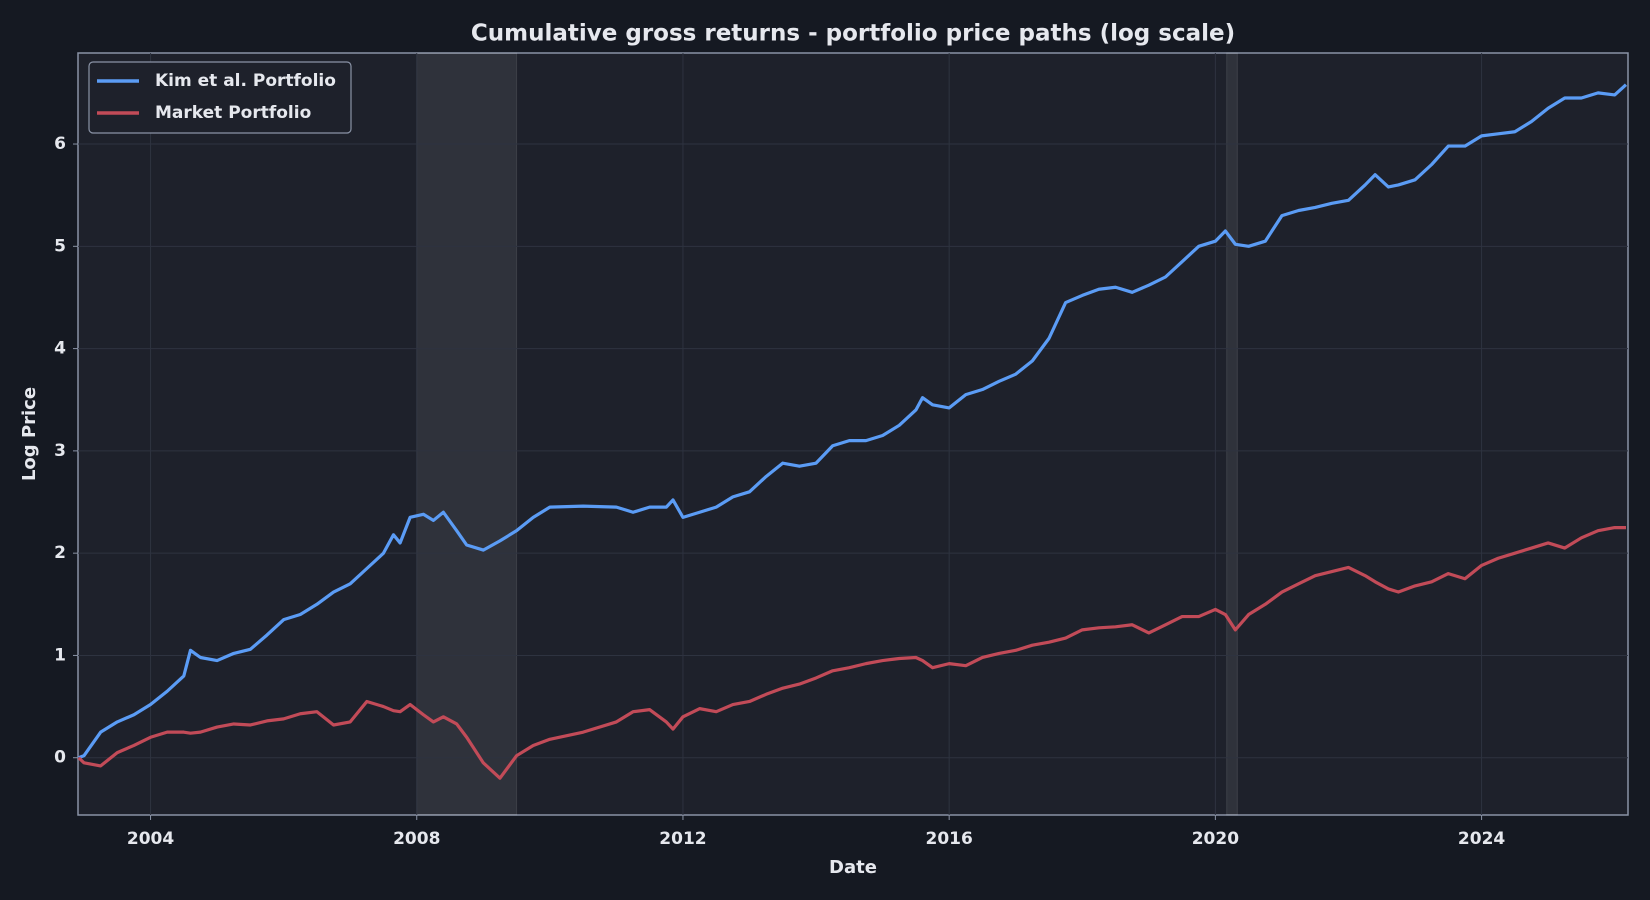 This screenshot has height=900, width=1650. What do you see at coordinates (60, 349) in the screenshot?
I see `y-tick-label: 4` at bounding box center [60, 349].